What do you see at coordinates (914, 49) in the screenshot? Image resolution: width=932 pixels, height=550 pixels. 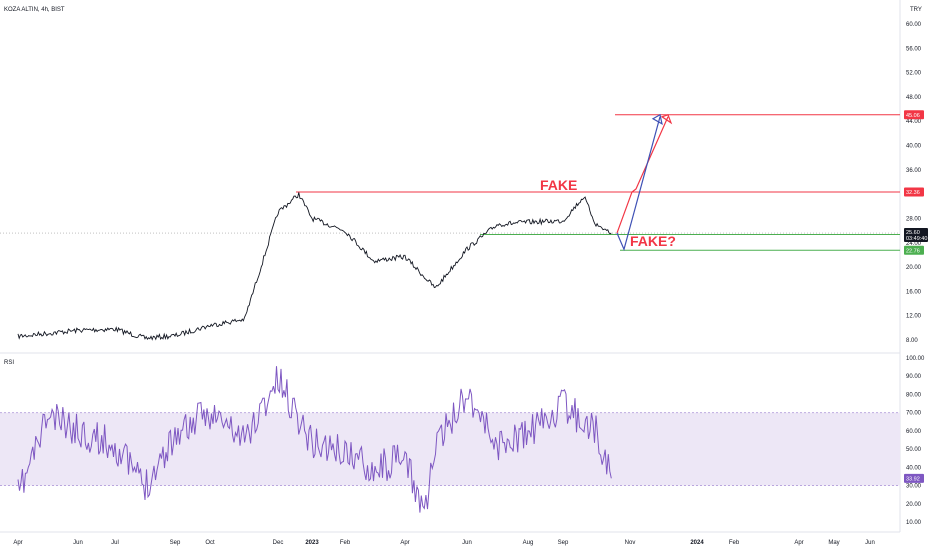 I see `price-tick-label: 56.00` at bounding box center [914, 49].